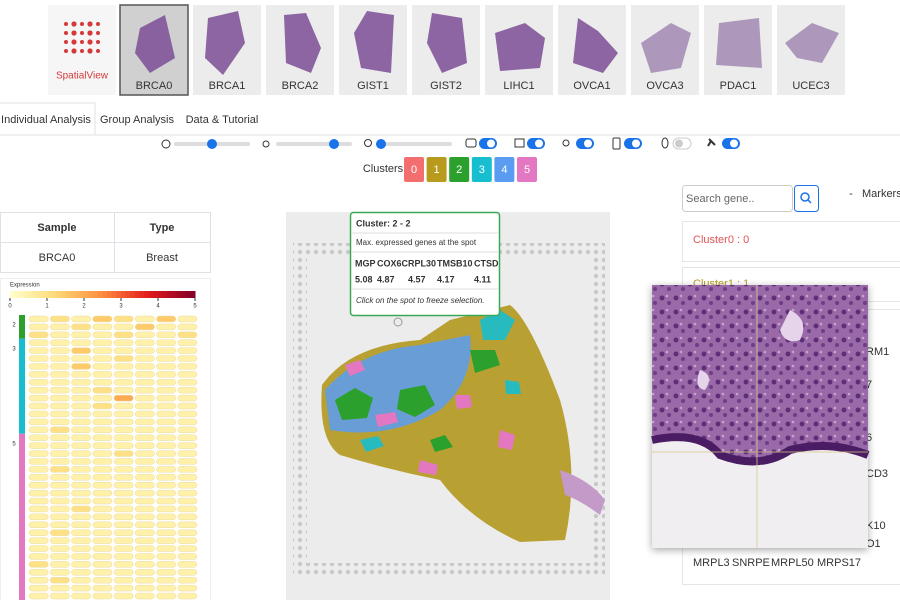 This screenshot has height=600, width=900. I want to click on marker-panel, so click(791, 241).